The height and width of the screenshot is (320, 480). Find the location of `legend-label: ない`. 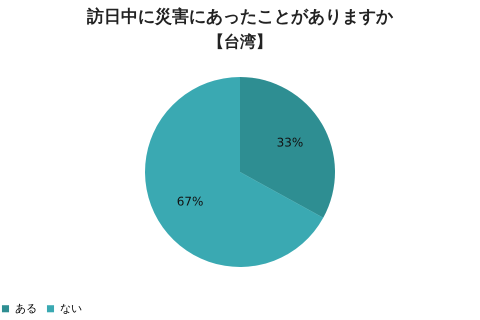

legend-label: ない is located at coordinates (71, 308).